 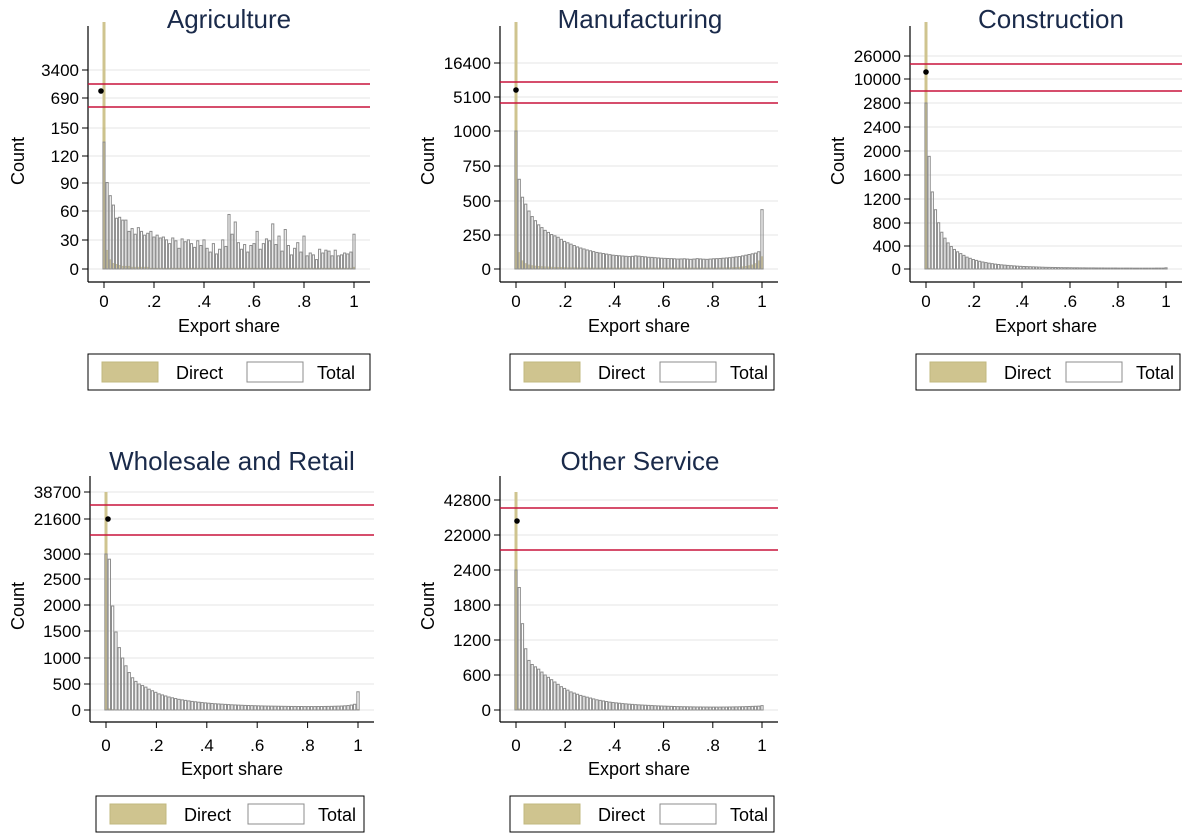 I want to click on x-tick-label: 0, so click(x=105, y=745).